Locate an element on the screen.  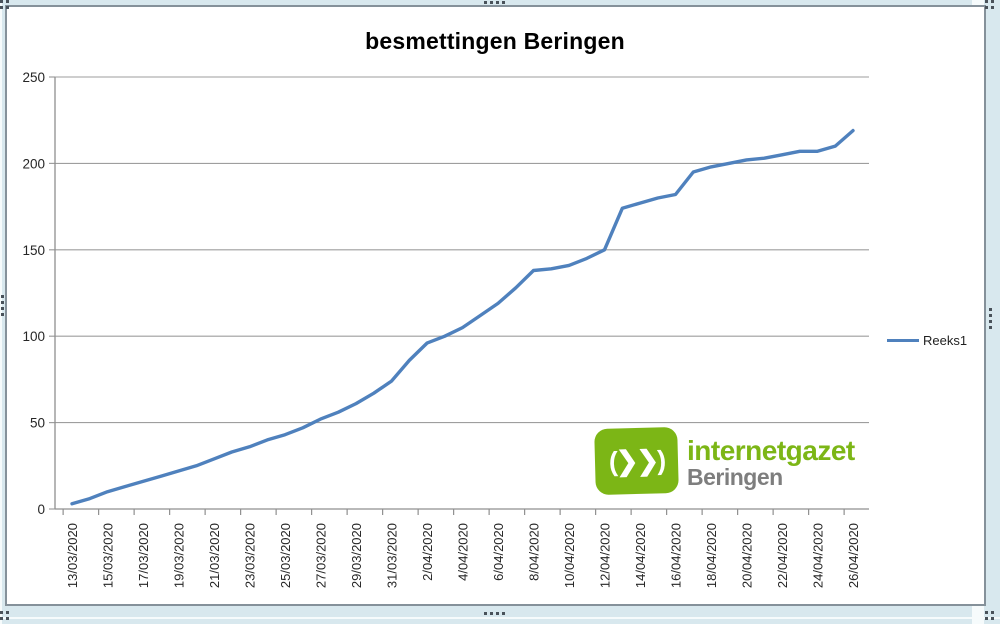
x-tick-label-25-03-2020: 25/03/2020 is located at coordinates (285, 555).